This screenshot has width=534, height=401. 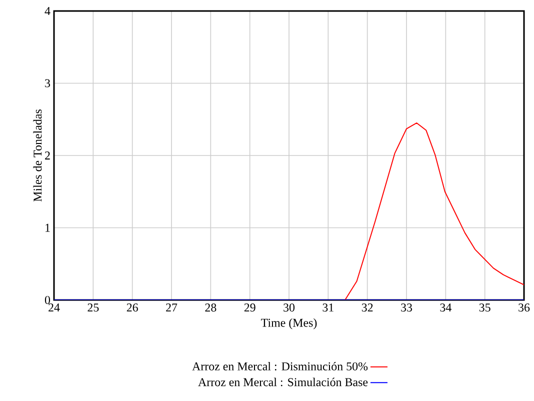 I want to click on y-tick-label: 2, so click(x=47, y=156).